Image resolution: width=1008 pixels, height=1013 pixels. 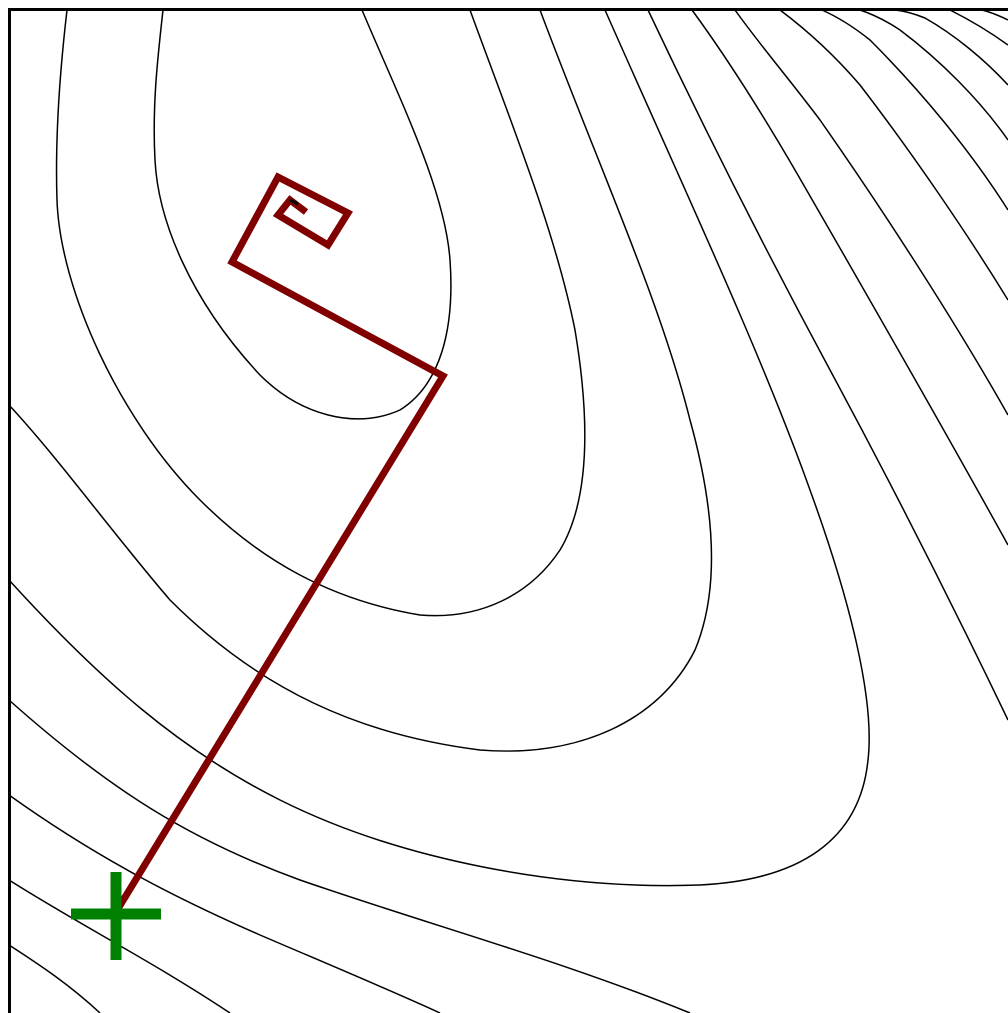 What do you see at coordinates (294, 202) in the screenshot?
I see `path-end-segment` at bounding box center [294, 202].